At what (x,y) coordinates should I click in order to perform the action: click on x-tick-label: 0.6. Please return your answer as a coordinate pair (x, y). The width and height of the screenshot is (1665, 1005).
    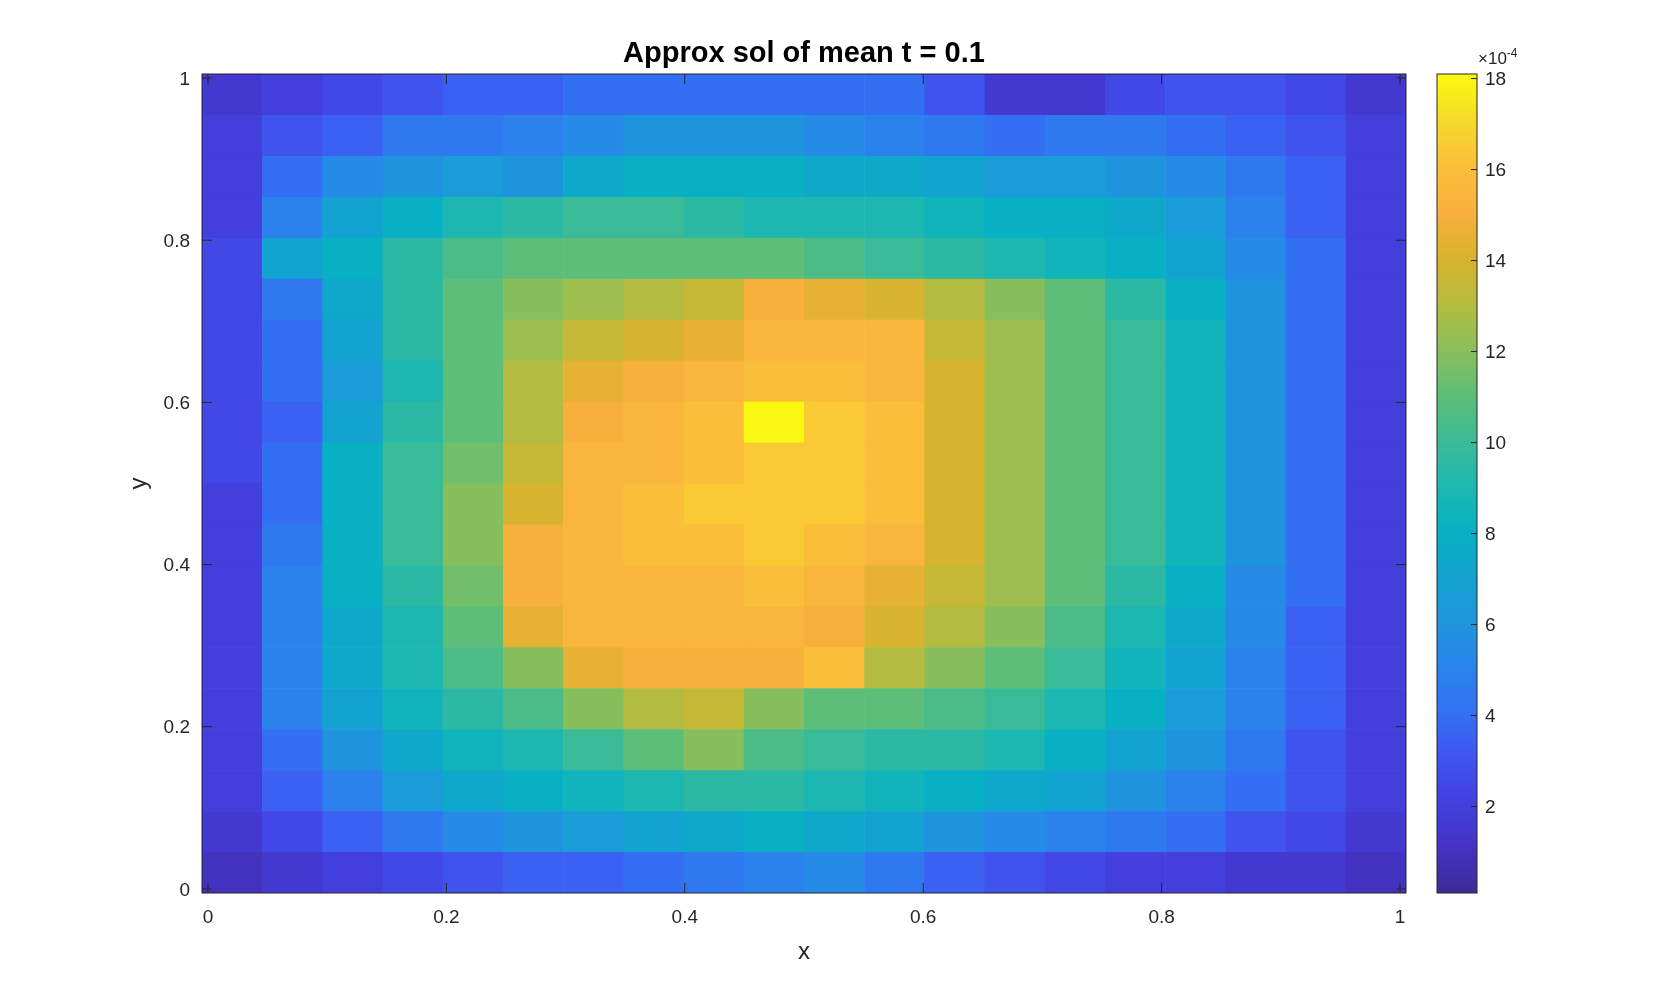
    Looking at the image, I should click on (923, 916).